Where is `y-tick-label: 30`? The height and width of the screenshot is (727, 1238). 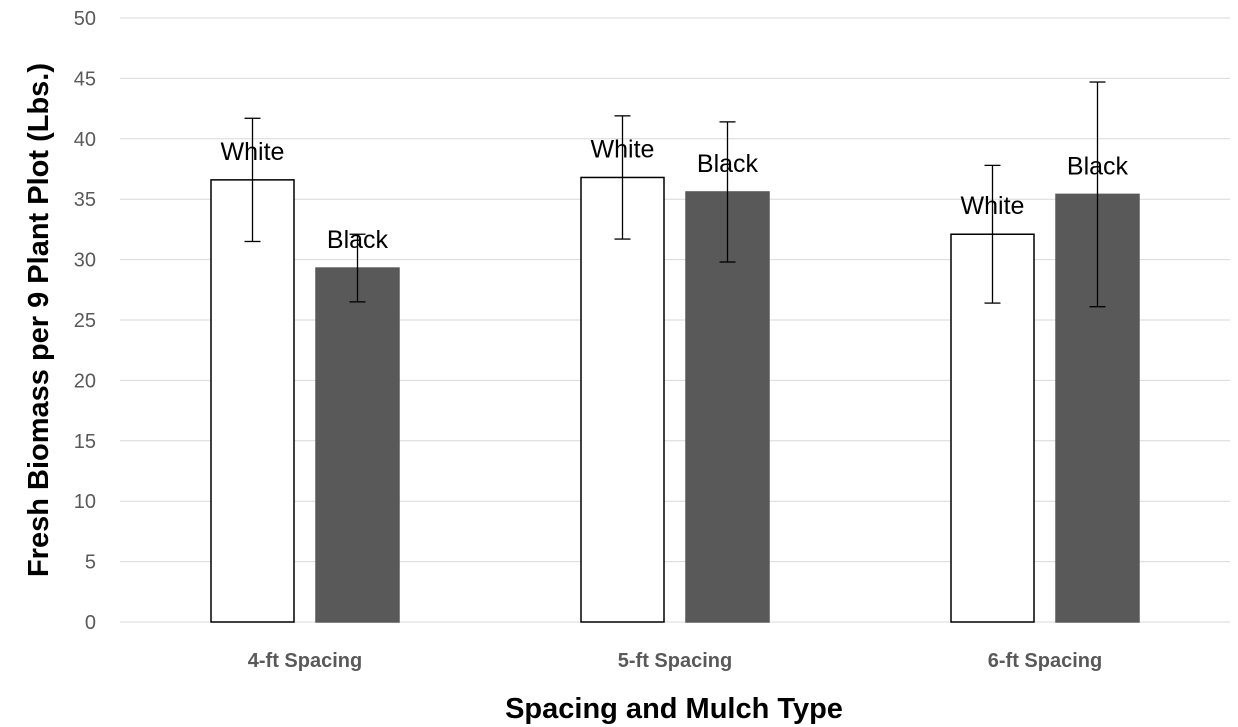 y-tick-label: 30 is located at coordinates (85, 261).